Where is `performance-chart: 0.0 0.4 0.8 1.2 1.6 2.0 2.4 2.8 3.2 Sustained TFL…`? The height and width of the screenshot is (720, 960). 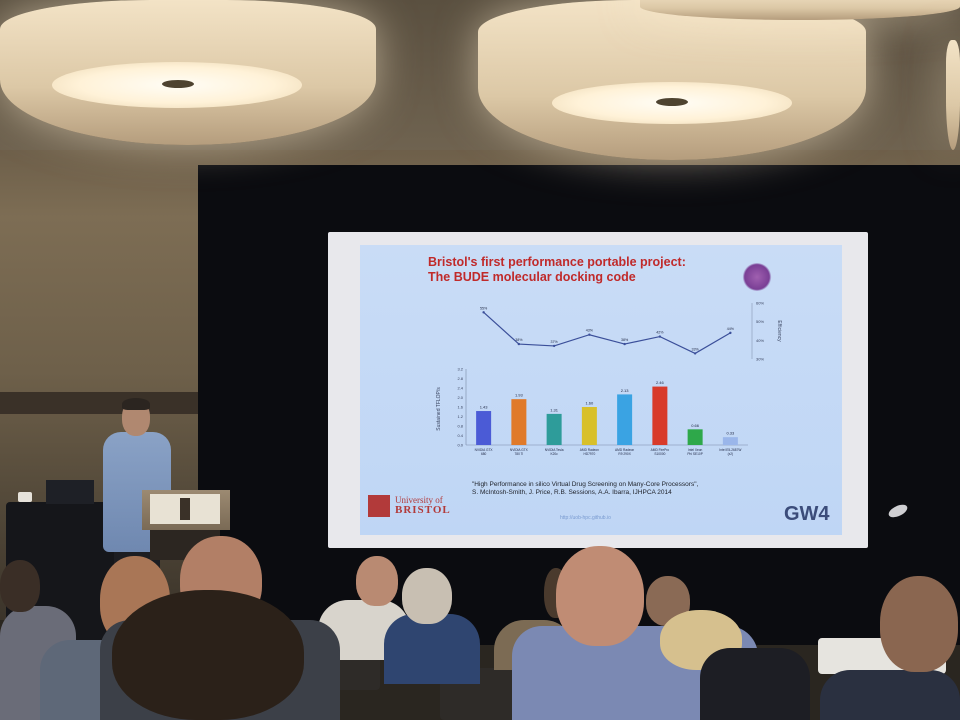
performance-chart: 0.0 0.4 0.8 1.2 1.6 2.0 2.4 2.8 3.2 Sustained TFL… is located at coordinates (635, 382).